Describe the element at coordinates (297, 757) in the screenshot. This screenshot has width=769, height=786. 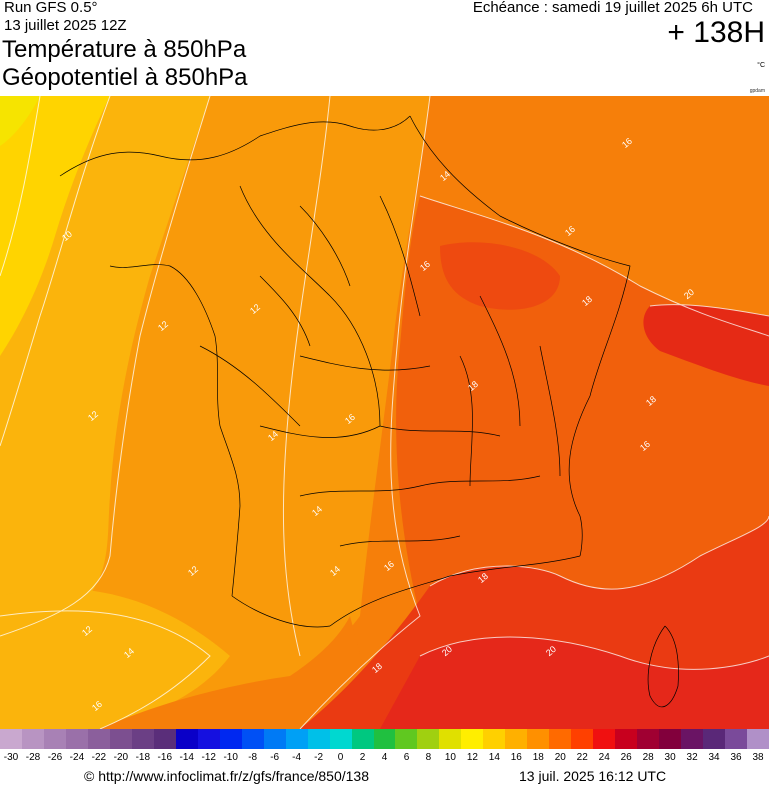
I see `scale-tick-label: -4` at that location.